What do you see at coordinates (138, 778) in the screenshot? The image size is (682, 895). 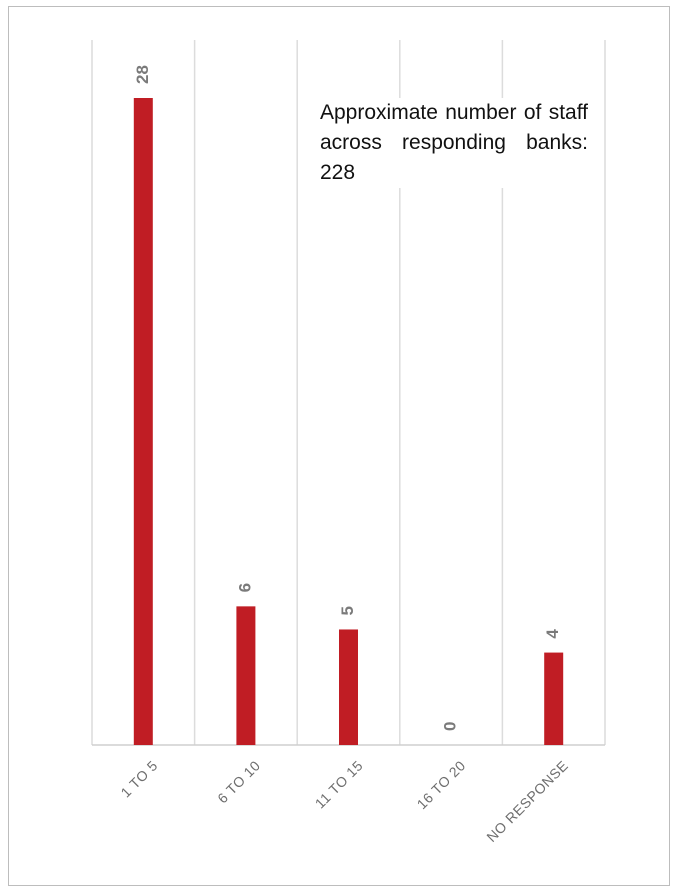 I see `x-tick-label: 1 TO 5` at bounding box center [138, 778].